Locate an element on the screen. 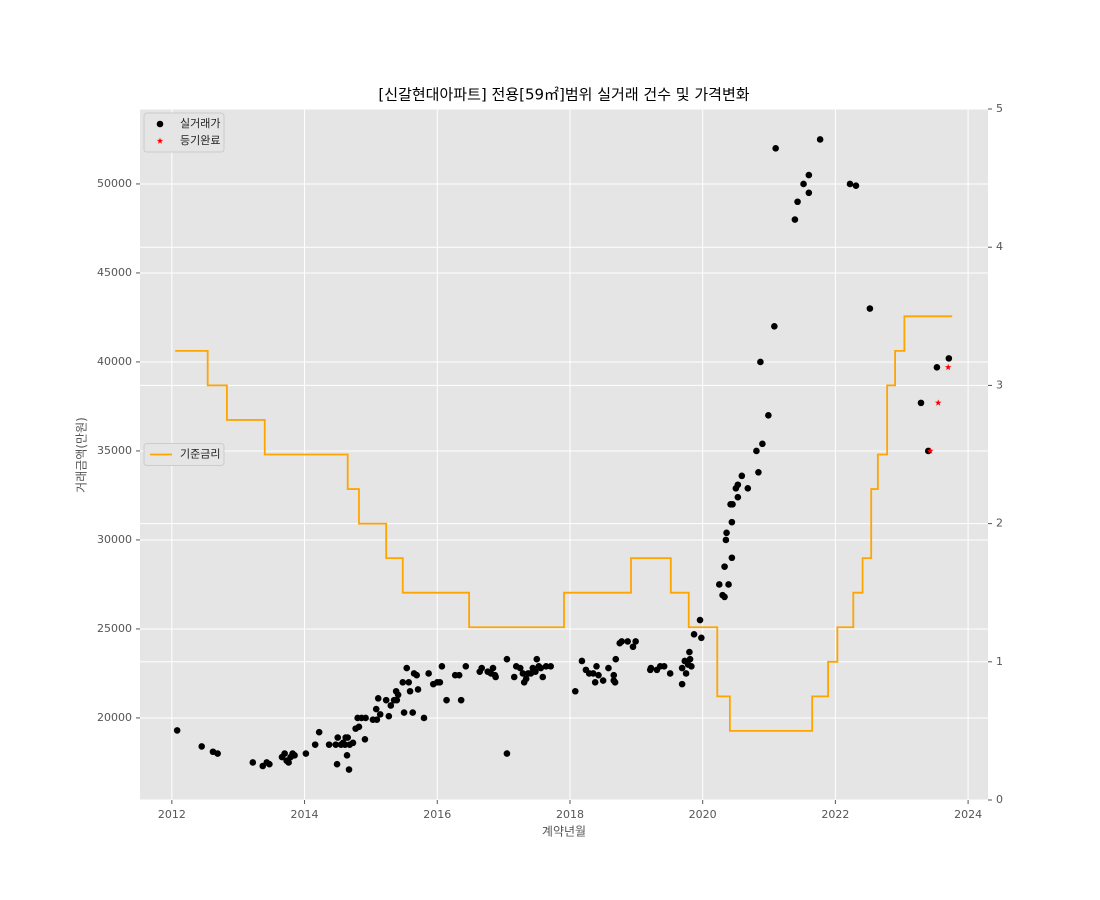 The image size is (1100, 900). x-tick-label: 2014 is located at coordinates (305, 814).